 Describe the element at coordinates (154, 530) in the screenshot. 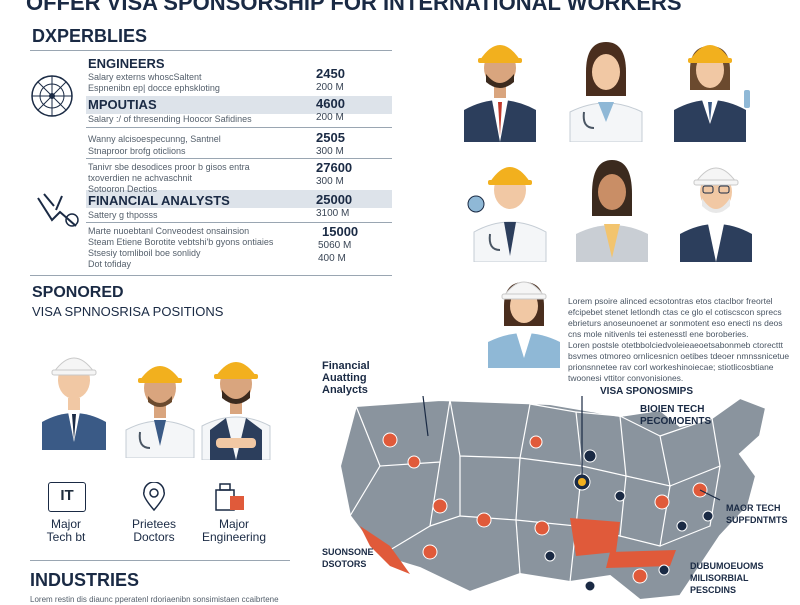

I see `icon-label-doctors: Prietees Doctors` at that location.